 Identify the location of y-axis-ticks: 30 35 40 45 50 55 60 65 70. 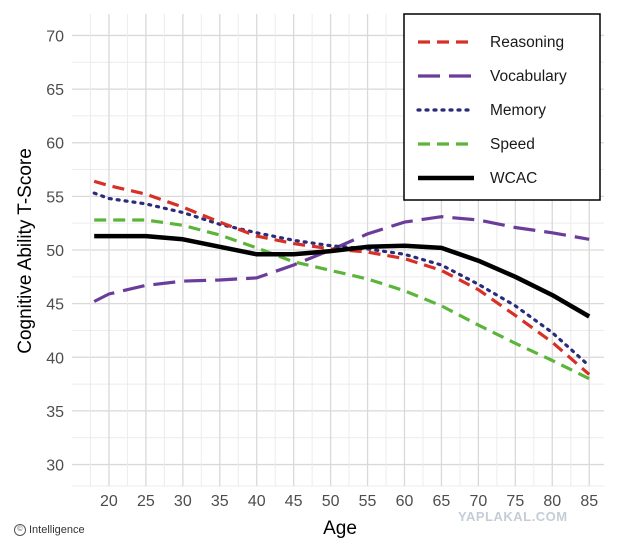
(55, 251).